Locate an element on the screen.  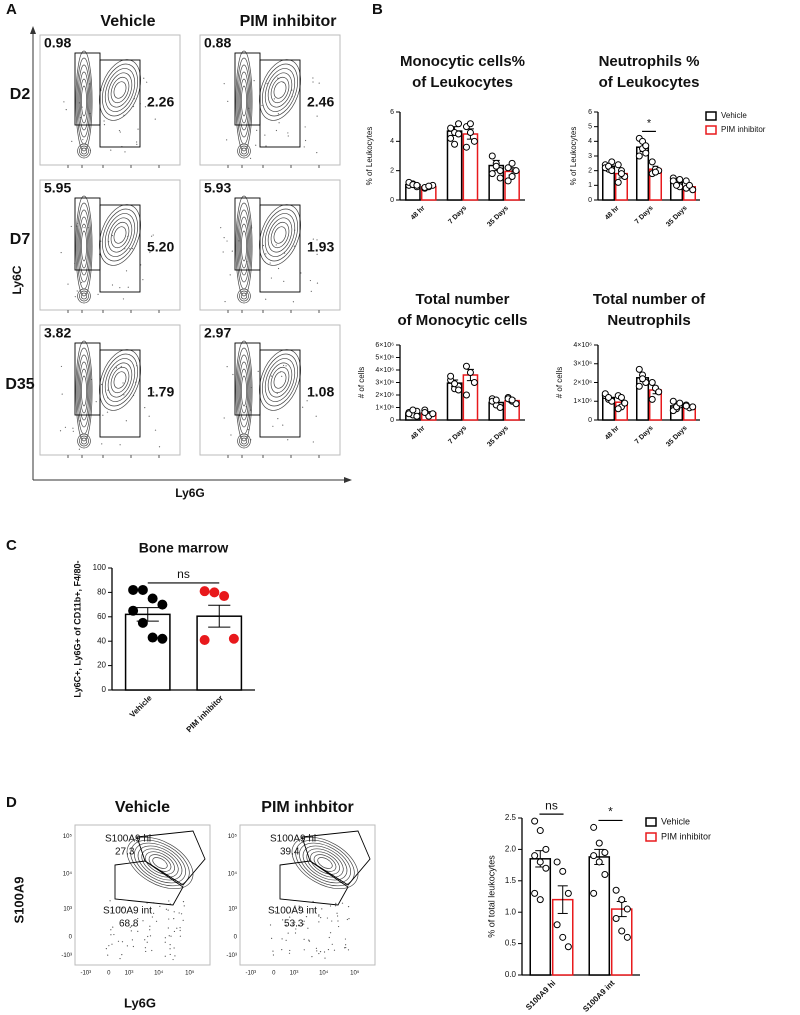
legend-label: PIM inhibitor is located at coordinates (686, 836).